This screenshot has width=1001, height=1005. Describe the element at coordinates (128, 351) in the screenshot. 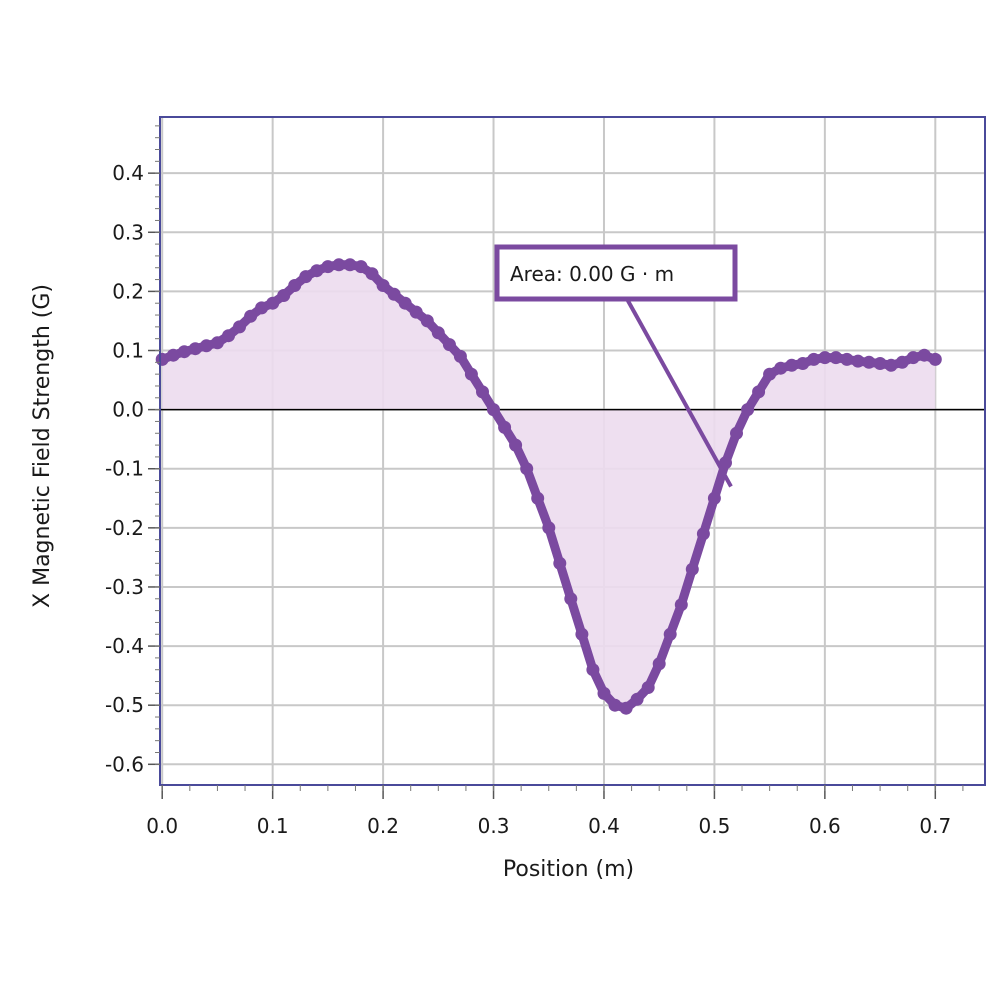

I see `y-tick-label: 0.1` at that location.